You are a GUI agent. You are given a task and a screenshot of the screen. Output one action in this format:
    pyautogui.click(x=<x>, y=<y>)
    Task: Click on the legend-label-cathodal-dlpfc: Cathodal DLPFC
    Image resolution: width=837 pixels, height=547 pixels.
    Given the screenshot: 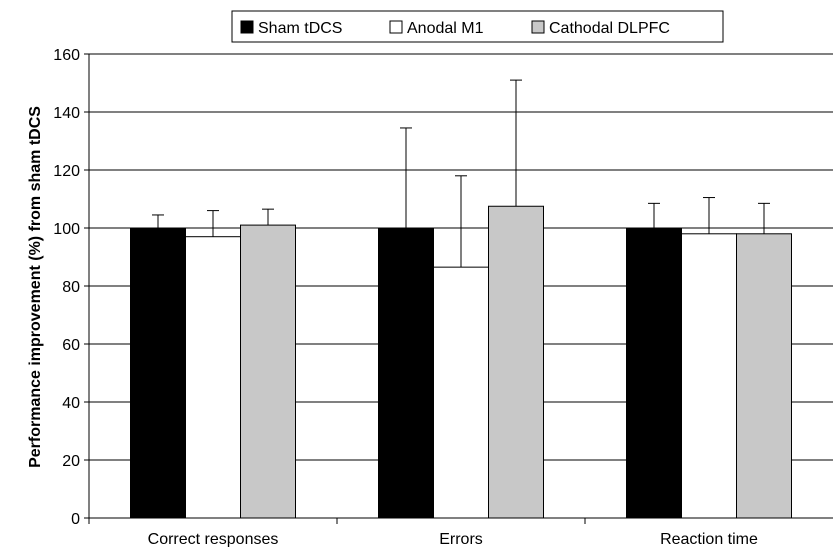 What is the action you would take?
    pyautogui.click(x=609, y=28)
    